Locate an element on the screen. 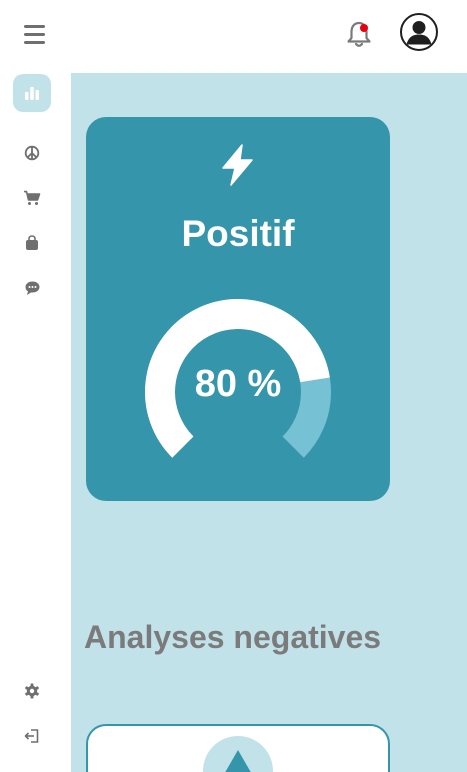  chat-icon is located at coordinates (32, 288).